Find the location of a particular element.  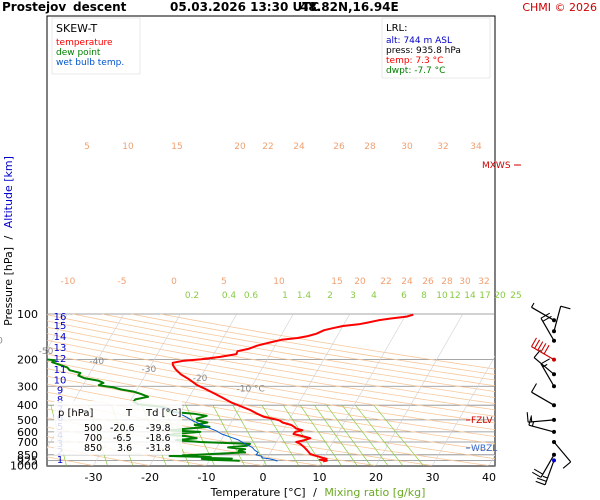

legend-title: SKEW-T is located at coordinates (77, 28).